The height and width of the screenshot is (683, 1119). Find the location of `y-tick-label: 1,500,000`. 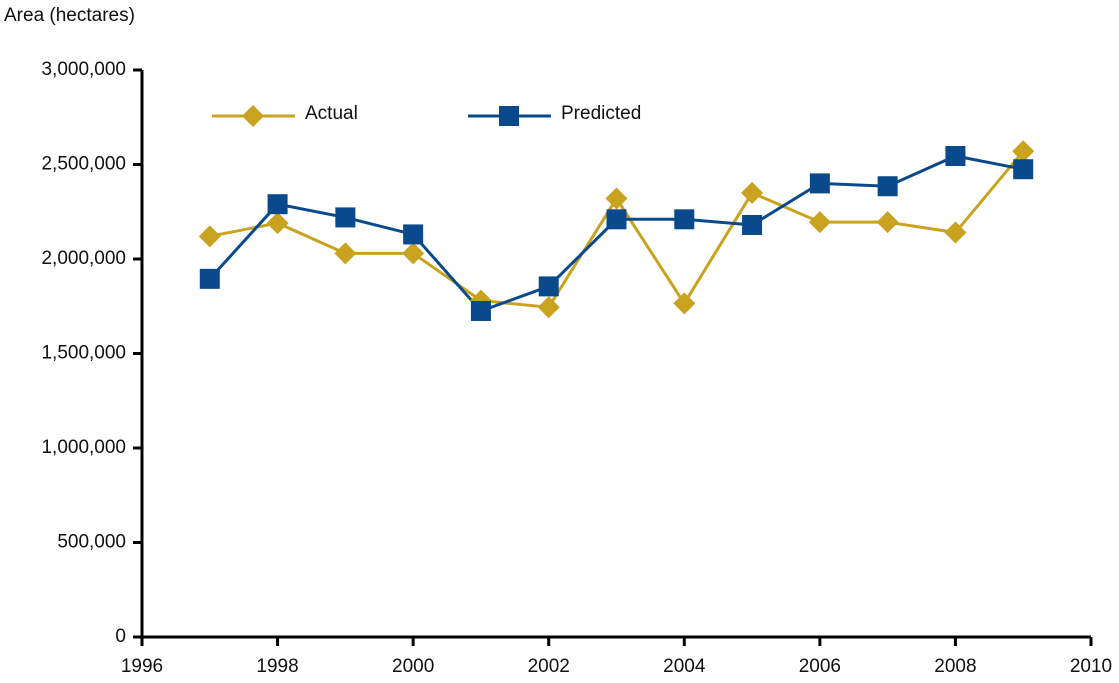

y-tick-label: 1,500,000 is located at coordinates (83, 353).